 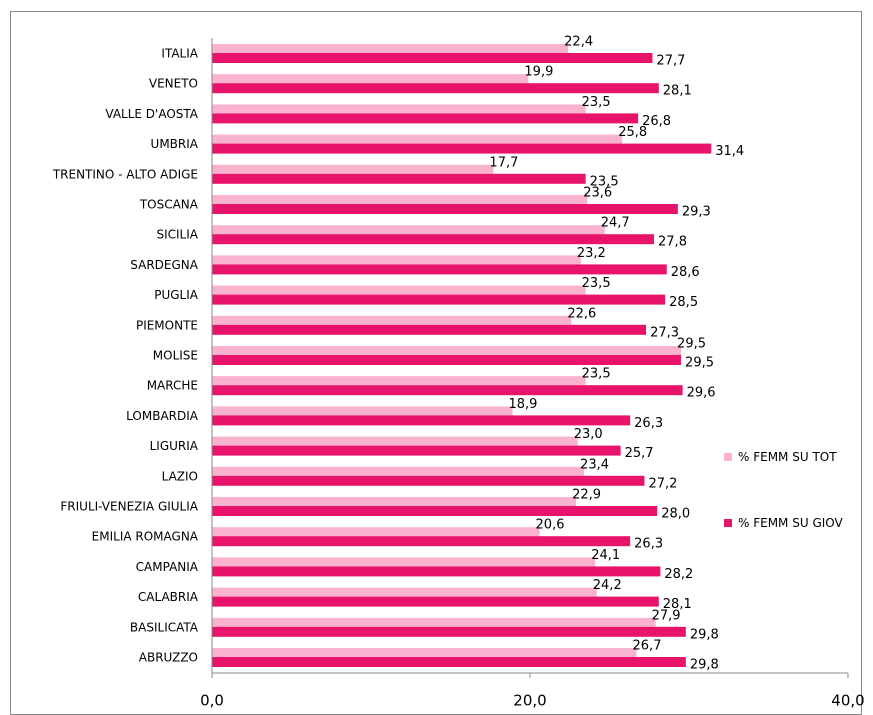 I want to click on category-label: MARCHE, so click(x=172, y=386).